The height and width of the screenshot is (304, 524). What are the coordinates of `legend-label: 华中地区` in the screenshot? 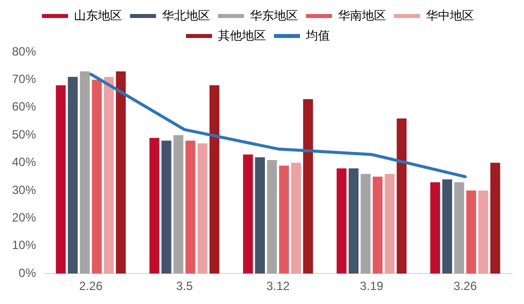 It's located at (450, 15).